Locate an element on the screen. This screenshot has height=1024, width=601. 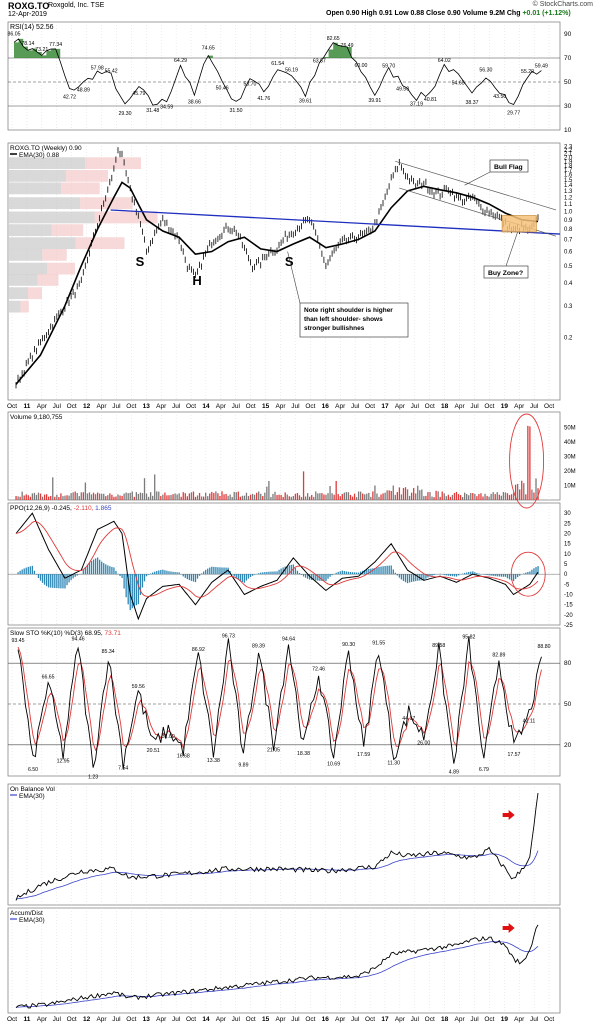
volume-y-tick: 10M is located at coordinates (570, 486).